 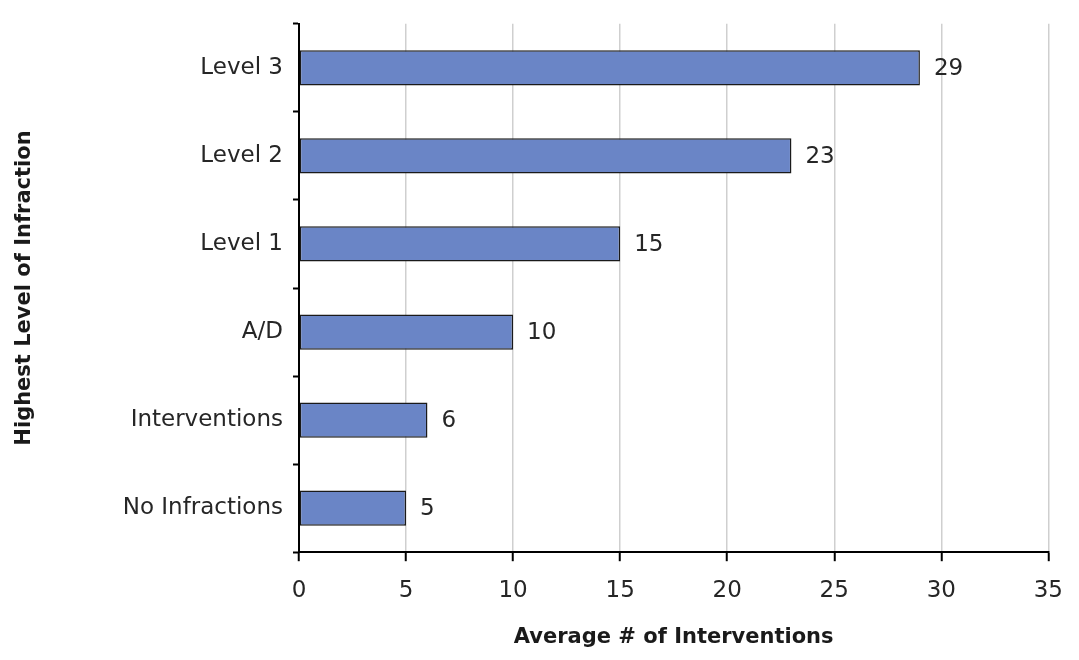 What do you see at coordinates (299, 588) in the screenshot?
I see `x-tick-label: 0` at bounding box center [299, 588].